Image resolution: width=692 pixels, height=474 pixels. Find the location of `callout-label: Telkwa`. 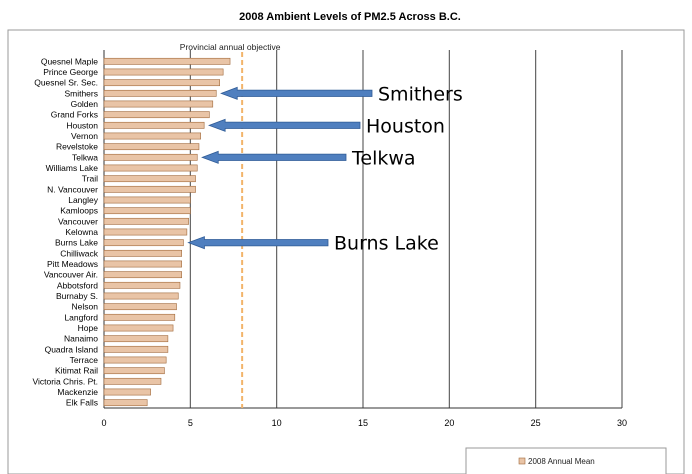

callout-label: Telkwa is located at coordinates (383, 158).